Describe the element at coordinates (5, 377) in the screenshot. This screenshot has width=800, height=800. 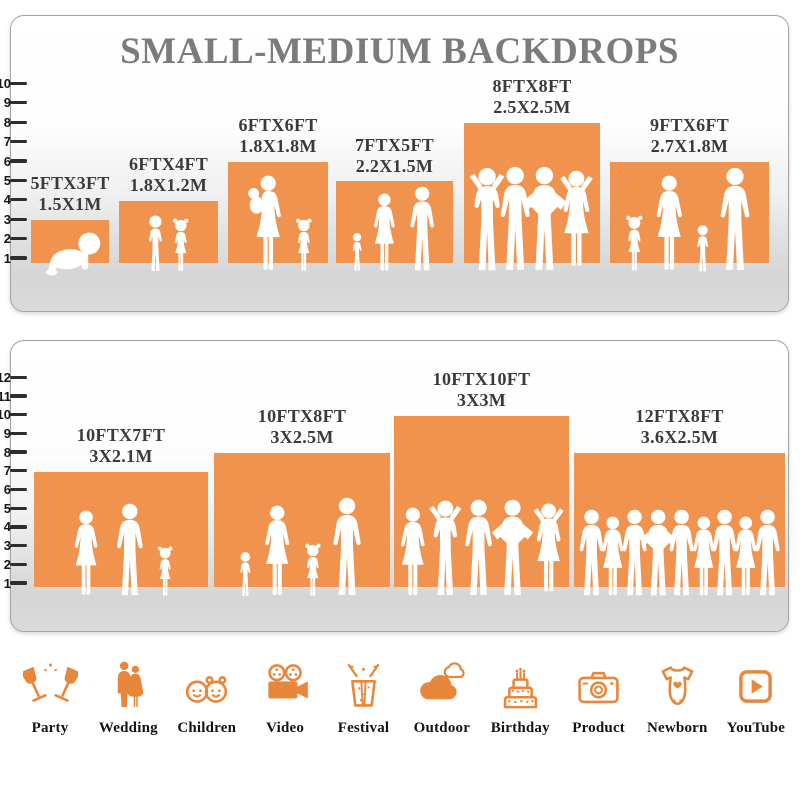
I see `ruler-number: 12` at that location.